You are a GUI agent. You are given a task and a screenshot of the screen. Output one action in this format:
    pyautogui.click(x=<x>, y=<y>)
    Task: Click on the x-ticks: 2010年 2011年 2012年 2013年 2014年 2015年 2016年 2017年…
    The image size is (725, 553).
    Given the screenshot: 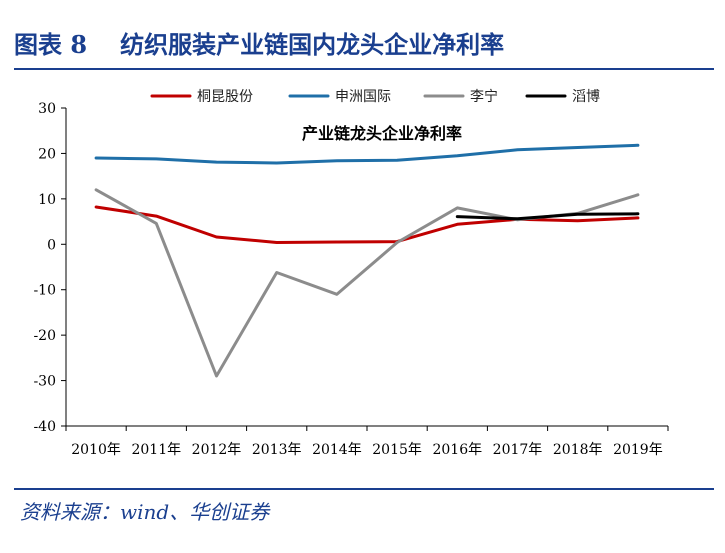 What is the action you would take?
    pyautogui.click(x=367, y=442)
    